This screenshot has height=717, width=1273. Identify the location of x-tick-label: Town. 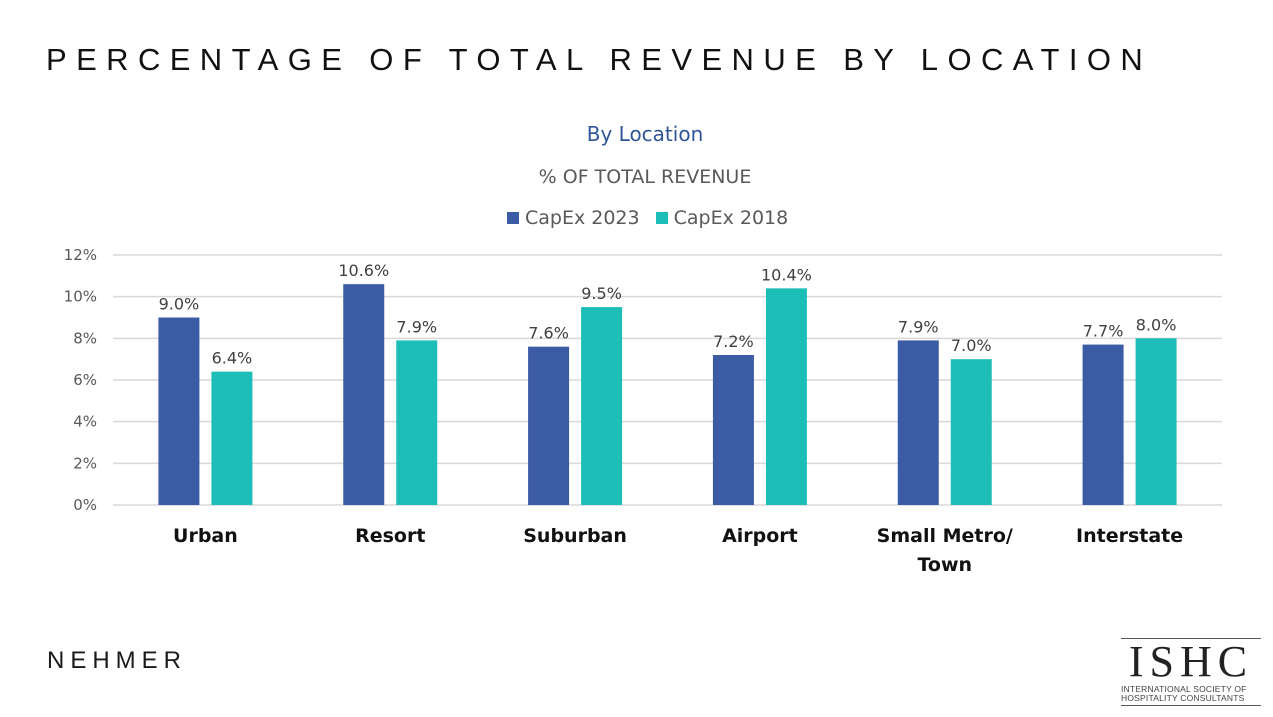
(944, 565).